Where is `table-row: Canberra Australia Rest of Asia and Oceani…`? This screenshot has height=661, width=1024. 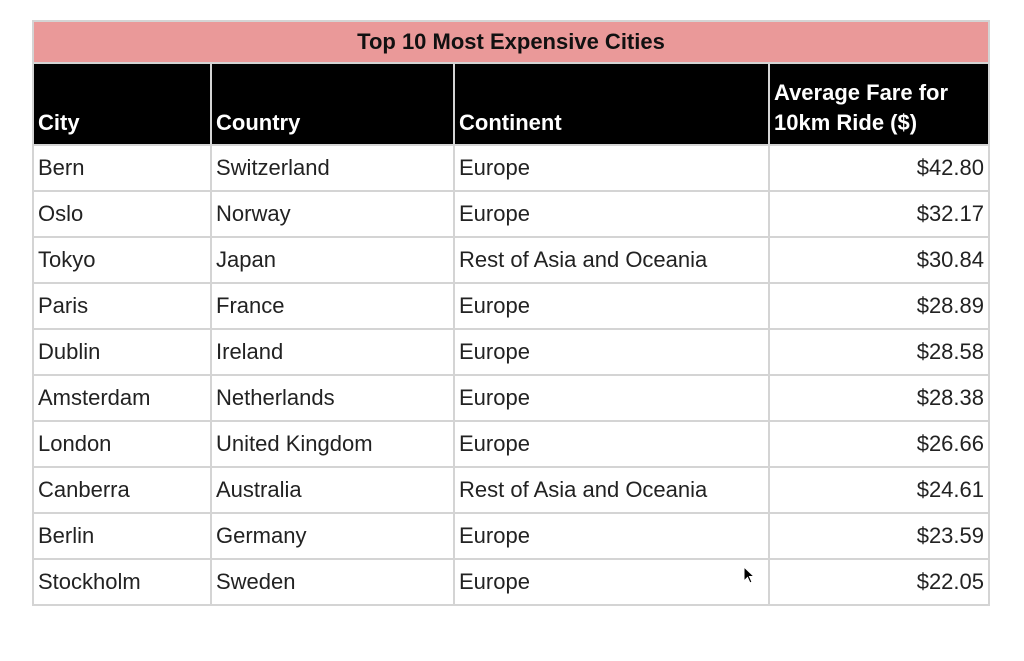
table-row: Canberra Australia Rest of Asia and Oceani… is located at coordinates (511, 490).